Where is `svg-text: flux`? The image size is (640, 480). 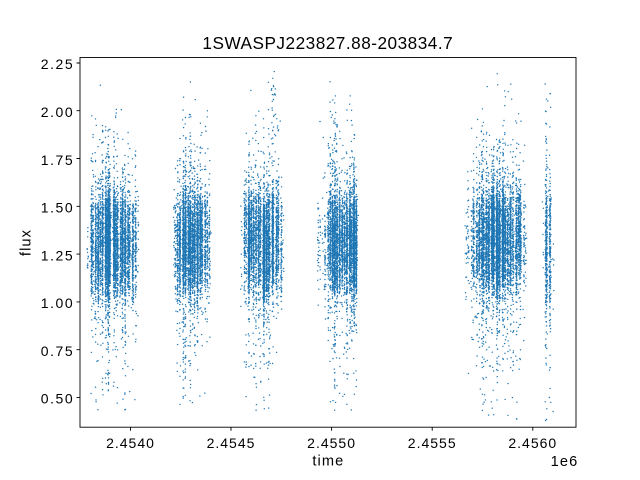
svg-text: flux is located at coordinates (27, 242).